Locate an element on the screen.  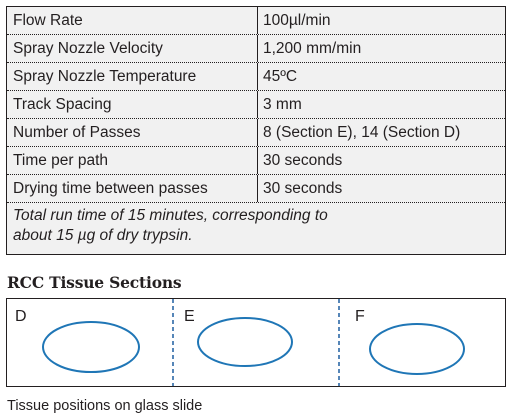
parameter-name: Number of Passes is located at coordinates (132, 132).